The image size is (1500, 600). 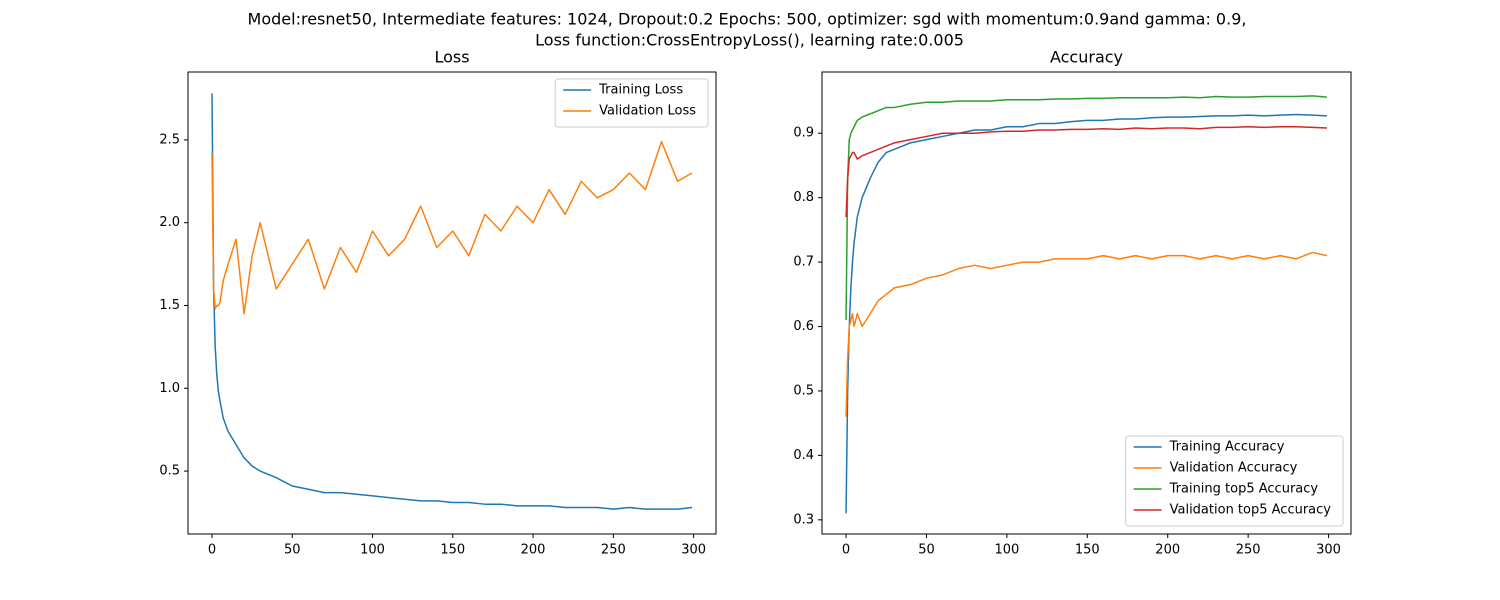 What do you see at coordinates (1244, 489) in the screenshot?
I see `legend-label: Training top5 Accuracy` at bounding box center [1244, 489].